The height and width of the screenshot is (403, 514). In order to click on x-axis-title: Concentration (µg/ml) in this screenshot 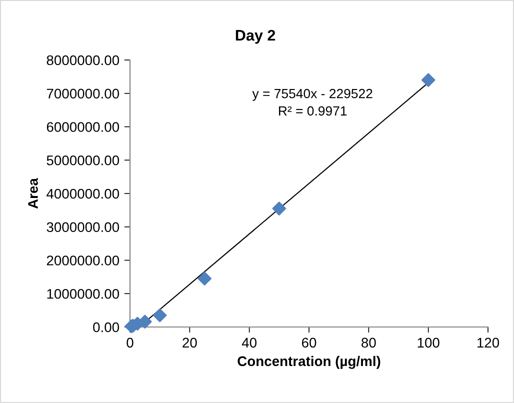, I will do `click(309, 362)`.